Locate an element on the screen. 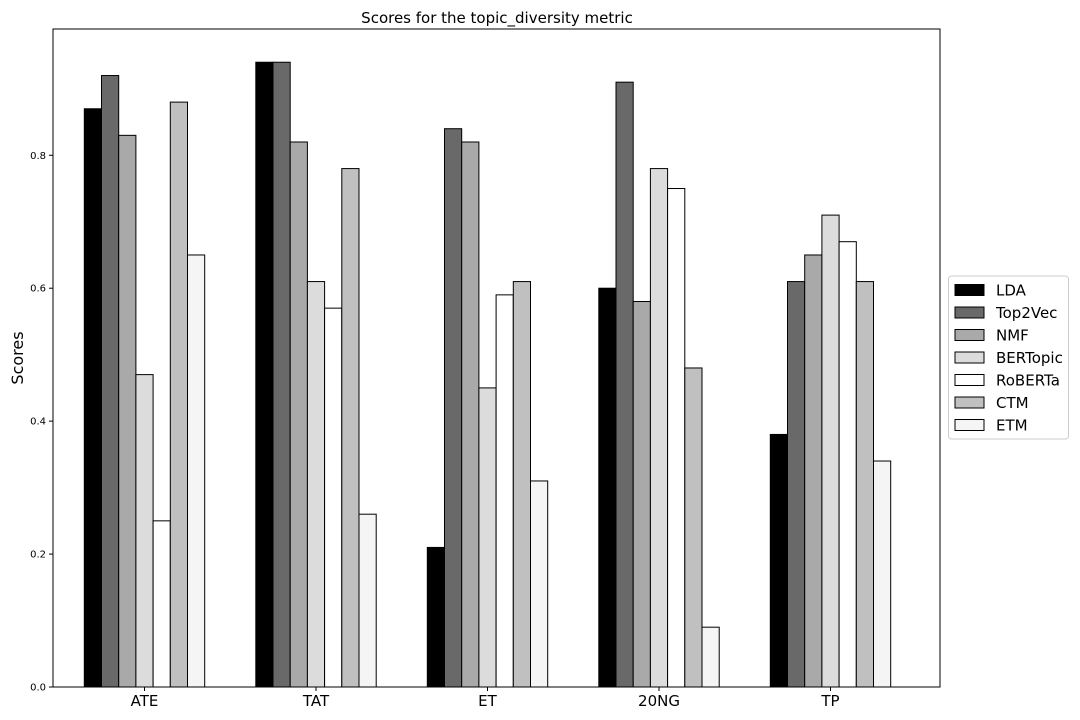 The image size is (1080, 720). bar-bertopic-ate is located at coordinates (144, 531).